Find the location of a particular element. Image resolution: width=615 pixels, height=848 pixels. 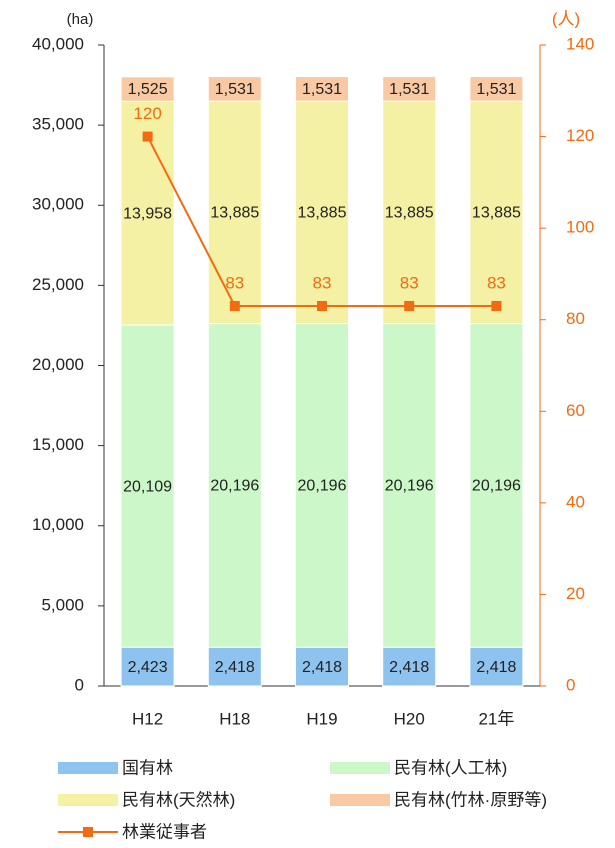

y2-unit: (人) is located at coordinates (566, 18).